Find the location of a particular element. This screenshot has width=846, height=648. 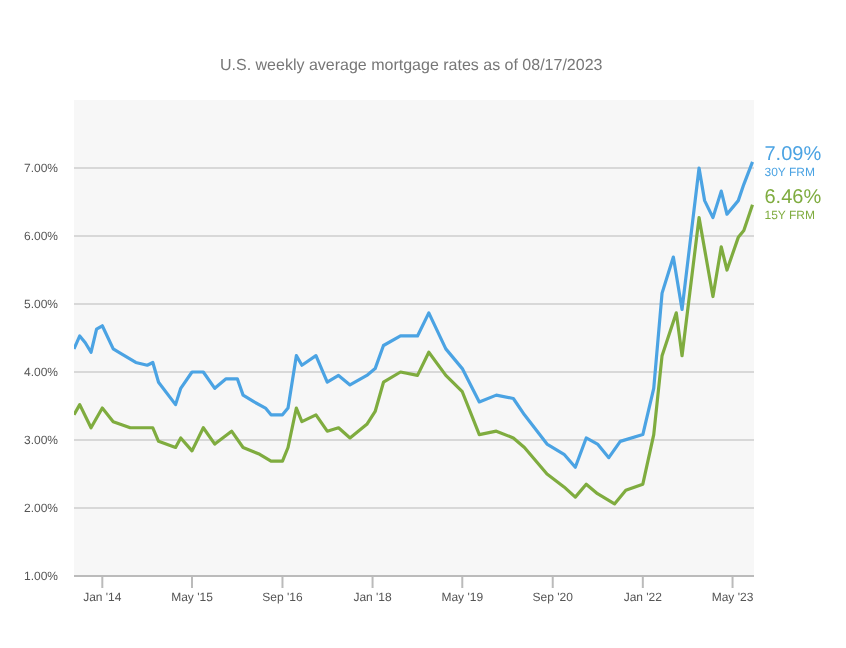

chart-subtitle: U.S. weekly average mortgage rates as of 08/17/2023 is located at coordinates (411, 65).